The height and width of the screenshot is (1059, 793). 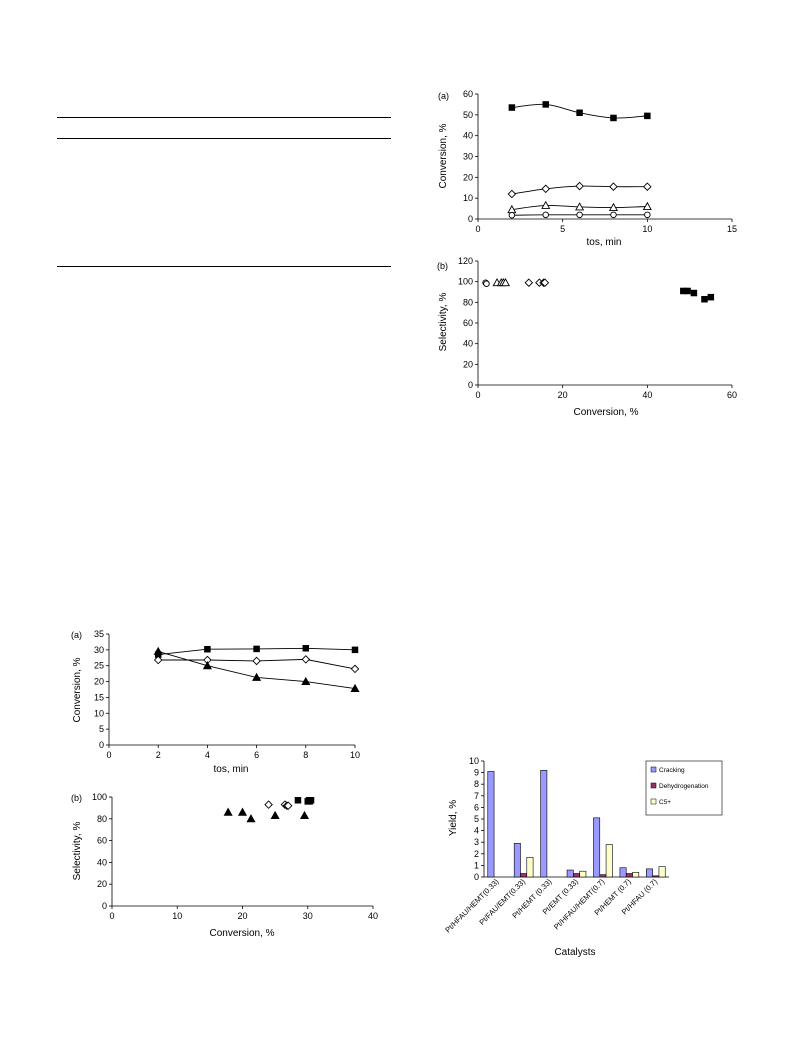 What do you see at coordinates (443, 322) in the screenshot?
I see `y-axis-label: Selectivity, %` at bounding box center [443, 322].